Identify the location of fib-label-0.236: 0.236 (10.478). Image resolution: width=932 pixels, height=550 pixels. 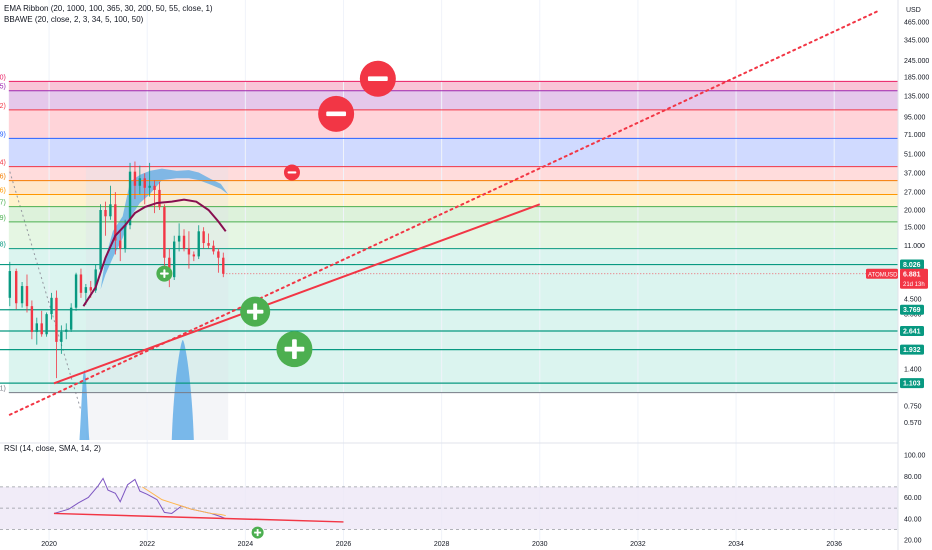
(3, 245).